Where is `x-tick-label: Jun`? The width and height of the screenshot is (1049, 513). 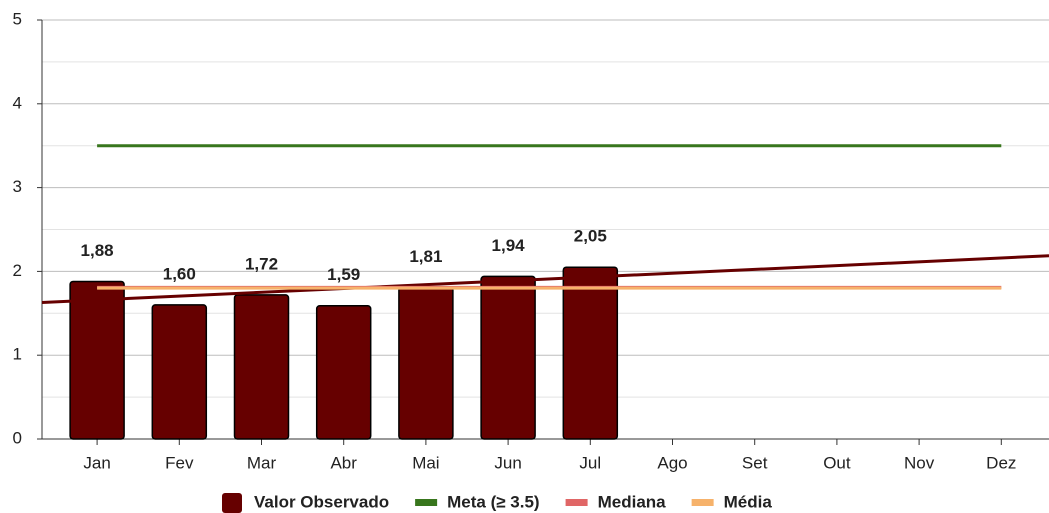
x-tick-label: Jun is located at coordinates (507, 462).